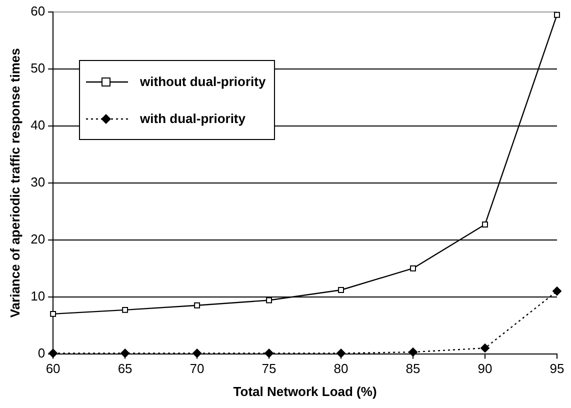  What do you see at coordinates (557, 368) in the screenshot?
I see `x-tick-label: 95` at bounding box center [557, 368].